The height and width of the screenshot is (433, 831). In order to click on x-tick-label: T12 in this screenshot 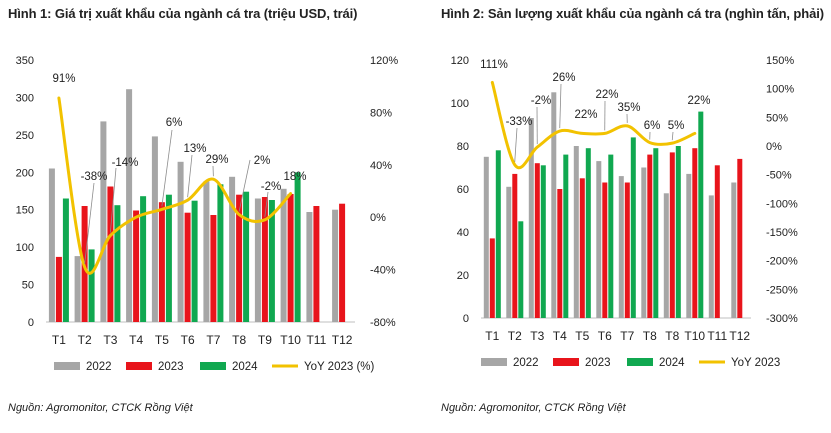, I will do `click(342, 340)`.